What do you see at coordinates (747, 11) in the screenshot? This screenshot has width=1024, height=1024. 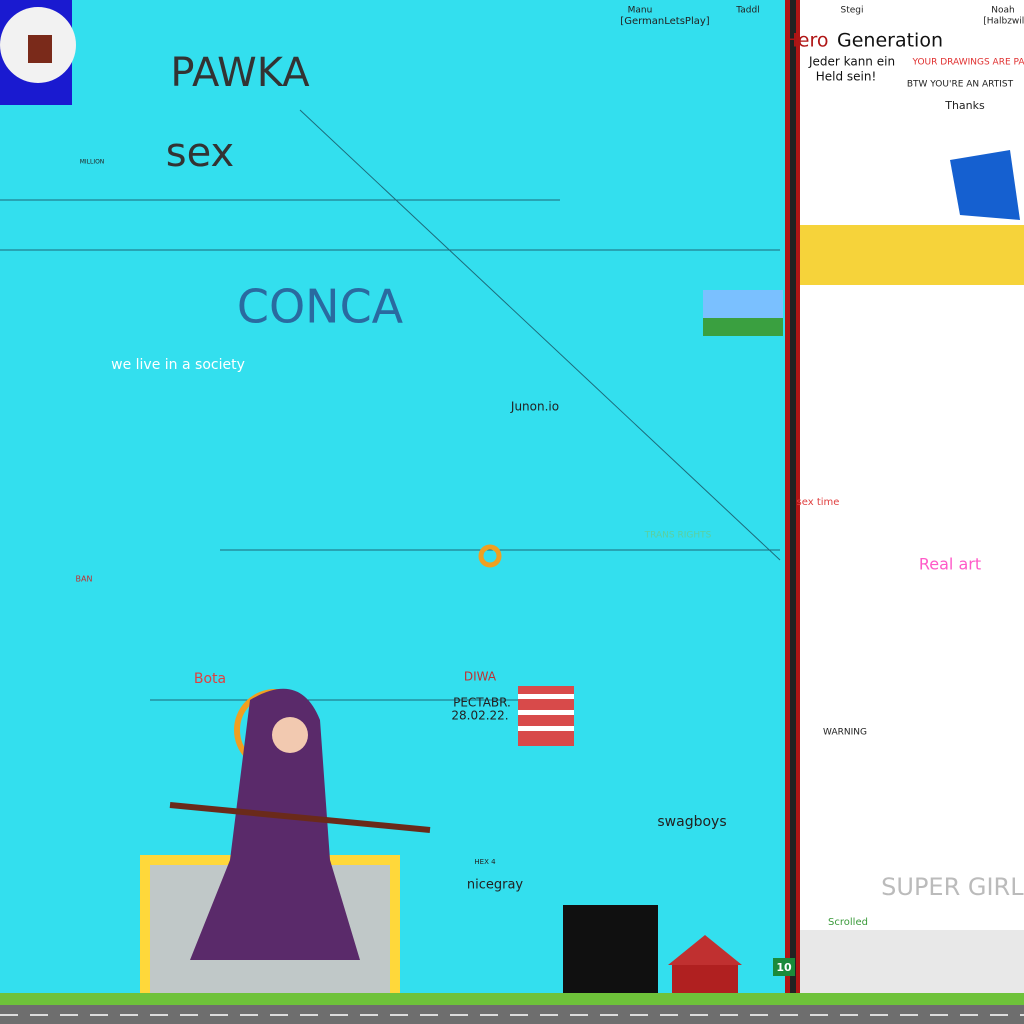 I see `canvas-label: Taddl` at bounding box center [747, 11].